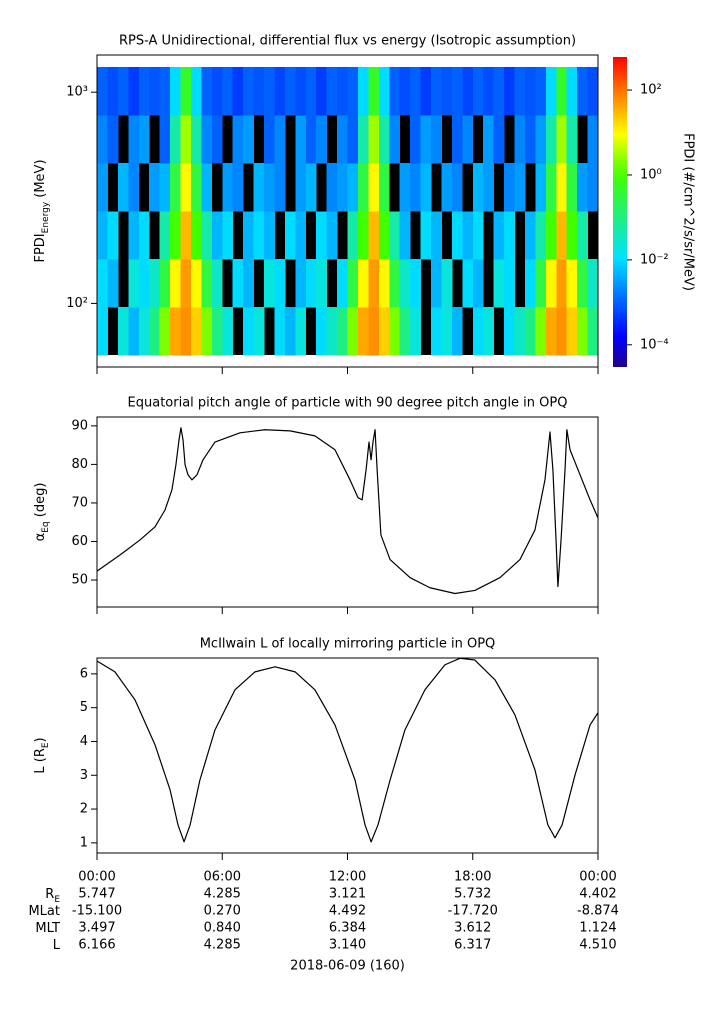 Image resolution: width=725 pixels, height=1019 pixels. Describe the element at coordinates (79, 464) in the screenshot. I see `y-tick-label: 80` at that location.